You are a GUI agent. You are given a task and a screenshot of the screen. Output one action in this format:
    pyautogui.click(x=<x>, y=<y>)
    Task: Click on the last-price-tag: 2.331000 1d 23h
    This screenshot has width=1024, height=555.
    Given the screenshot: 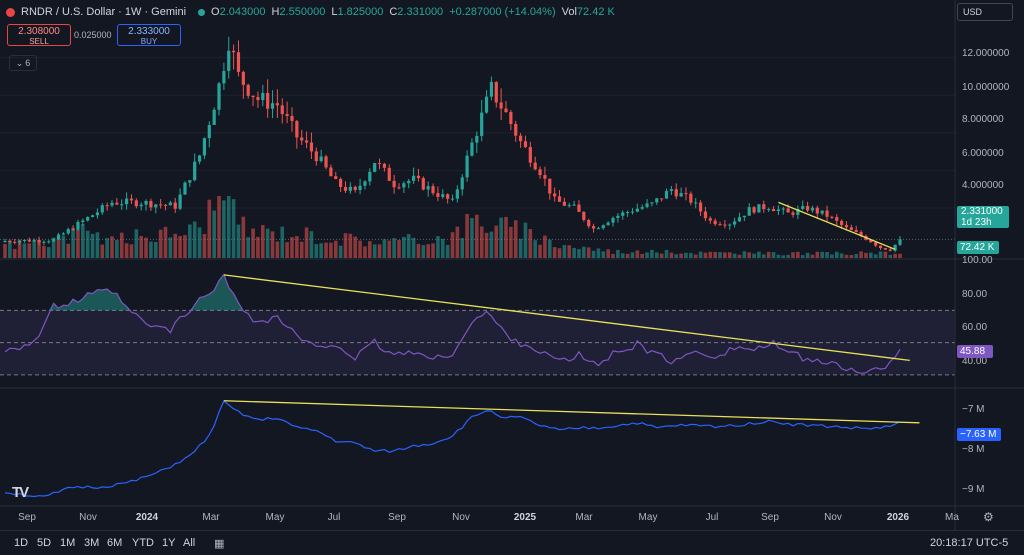 What is the action you would take?
    pyautogui.click(x=983, y=217)
    